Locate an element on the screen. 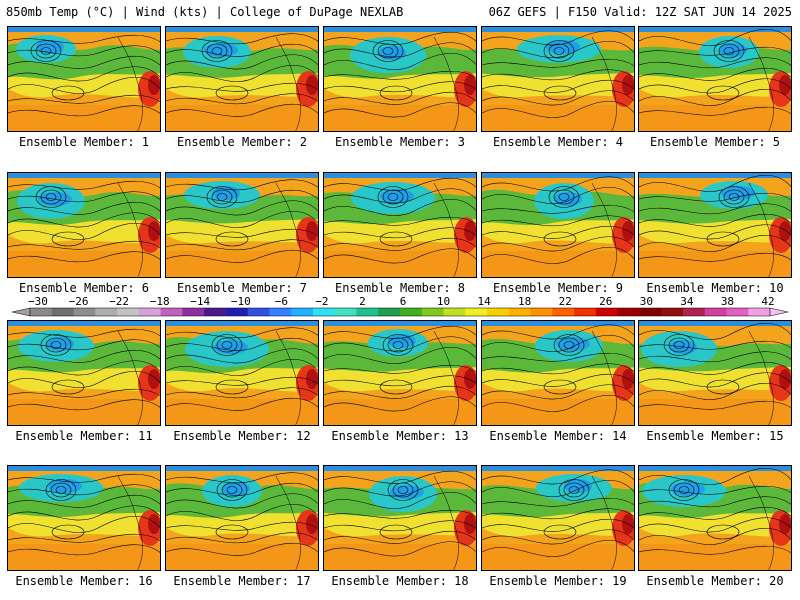 This screenshot has width=800, height=600. colorbar-tick-label: 34 is located at coordinates (687, 301).